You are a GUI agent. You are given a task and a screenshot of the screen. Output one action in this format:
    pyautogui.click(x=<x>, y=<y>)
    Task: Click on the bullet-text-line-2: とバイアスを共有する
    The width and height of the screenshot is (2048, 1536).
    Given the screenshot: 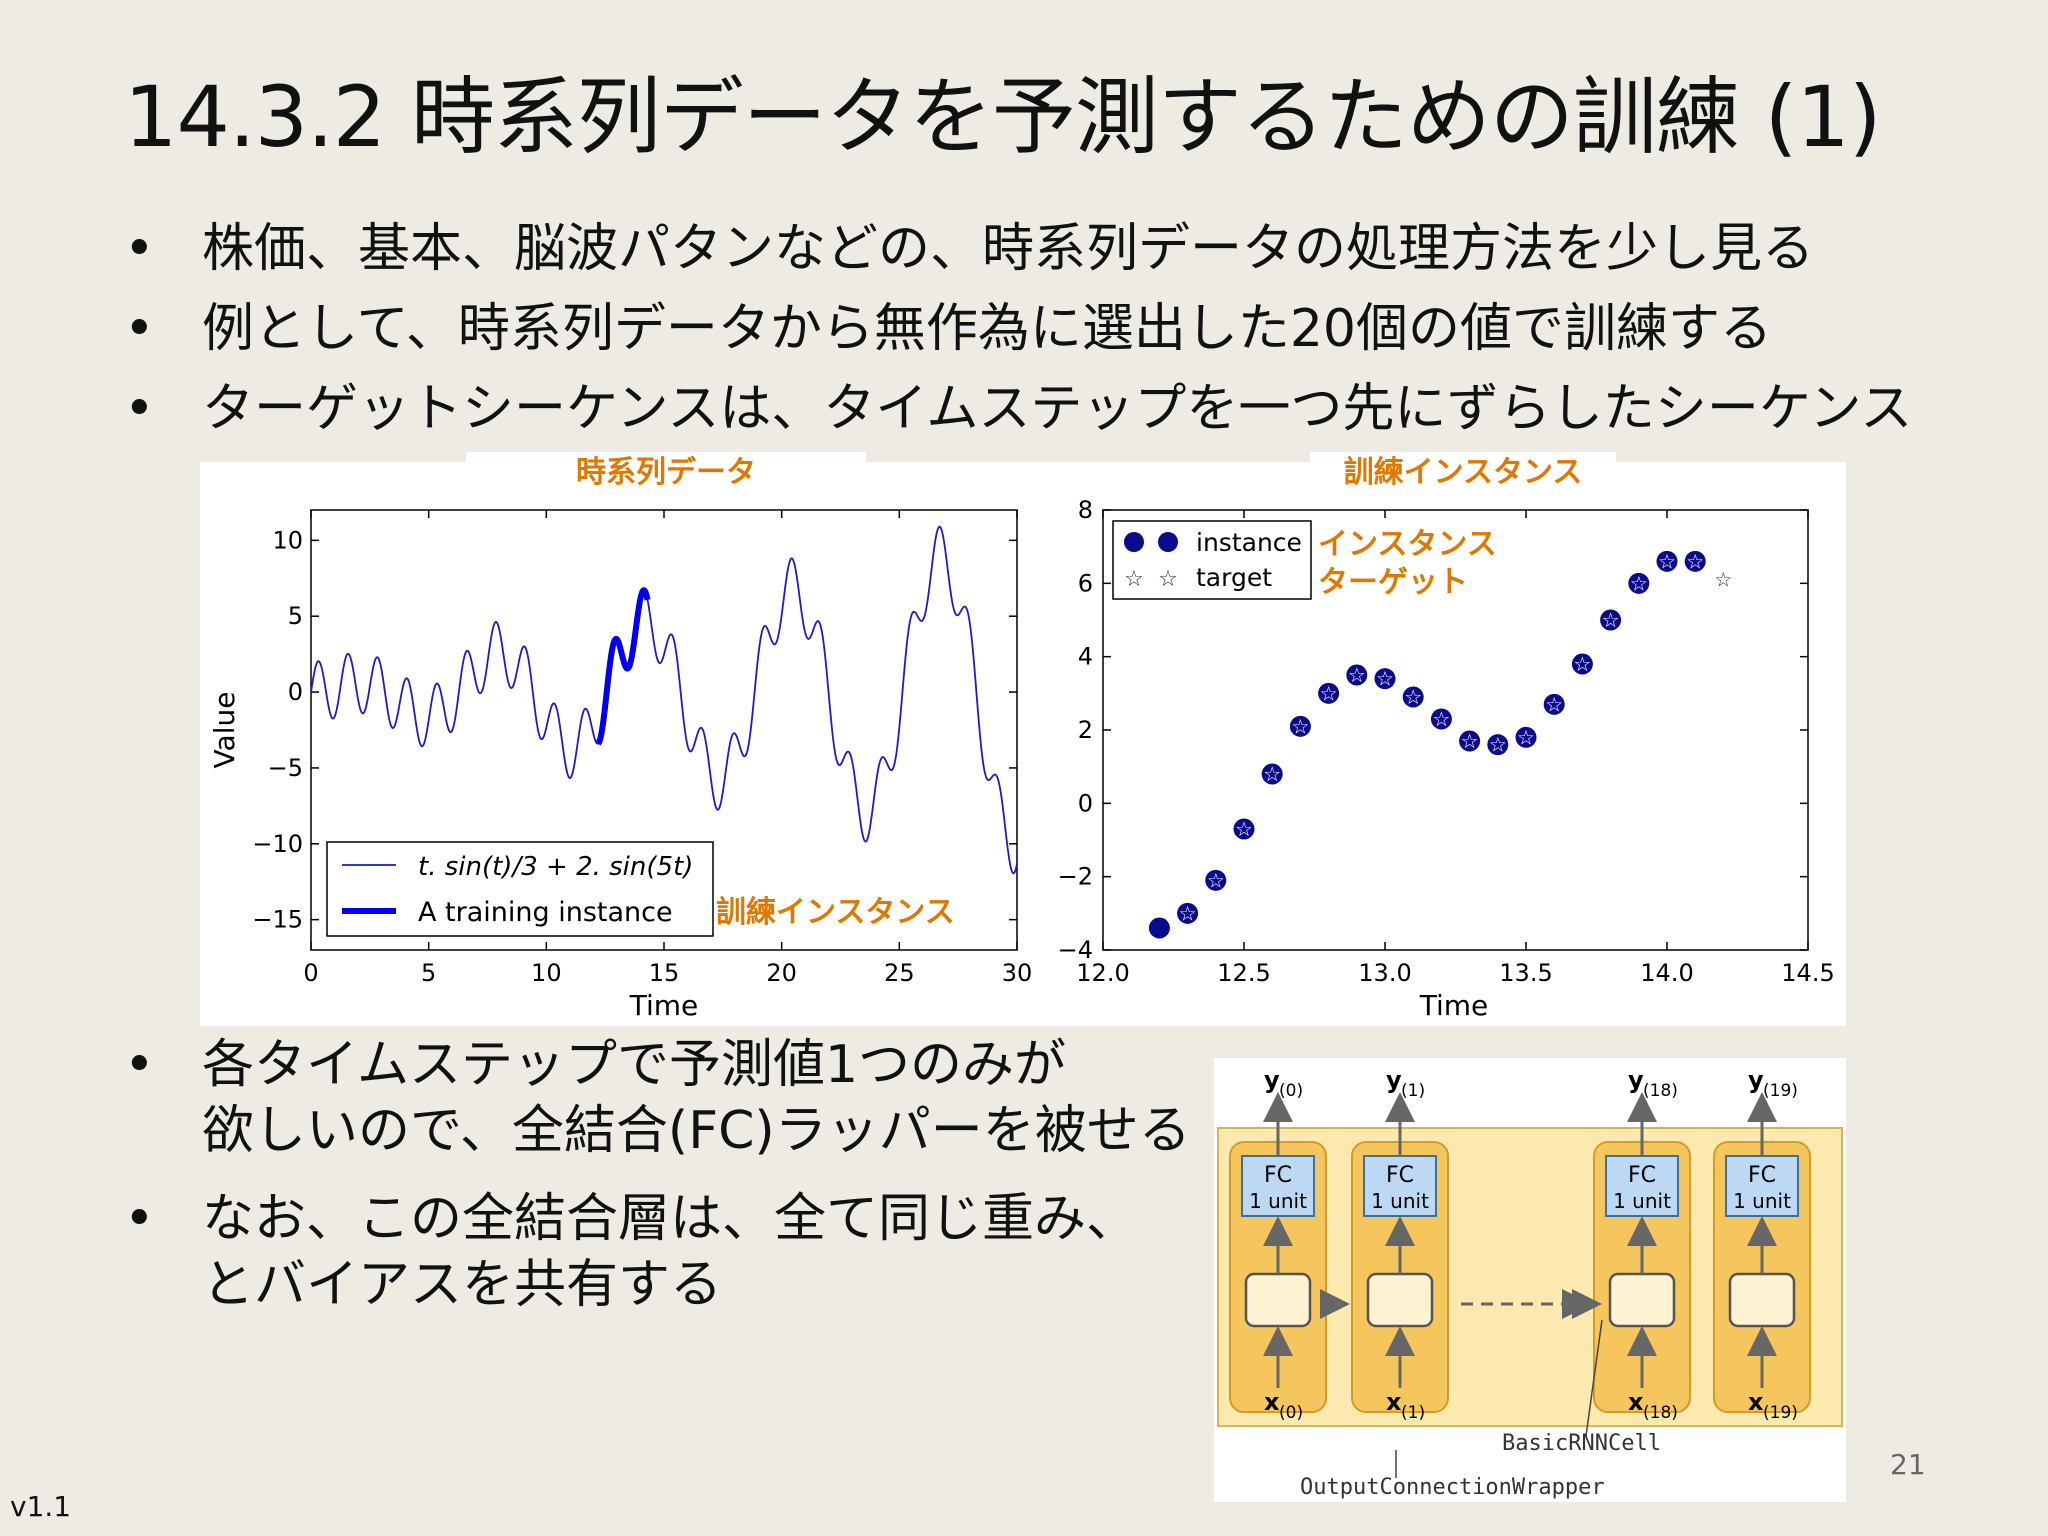 What is the action you would take?
    pyautogui.click(x=462, y=1285)
    